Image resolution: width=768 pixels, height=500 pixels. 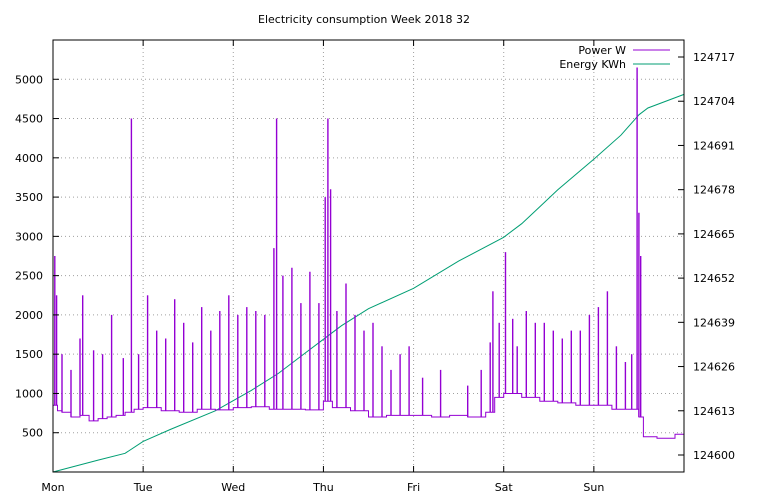 What do you see at coordinates (29, 158) in the screenshot?
I see `y-left-tick-label: 4000` at bounding box center [29, 158].